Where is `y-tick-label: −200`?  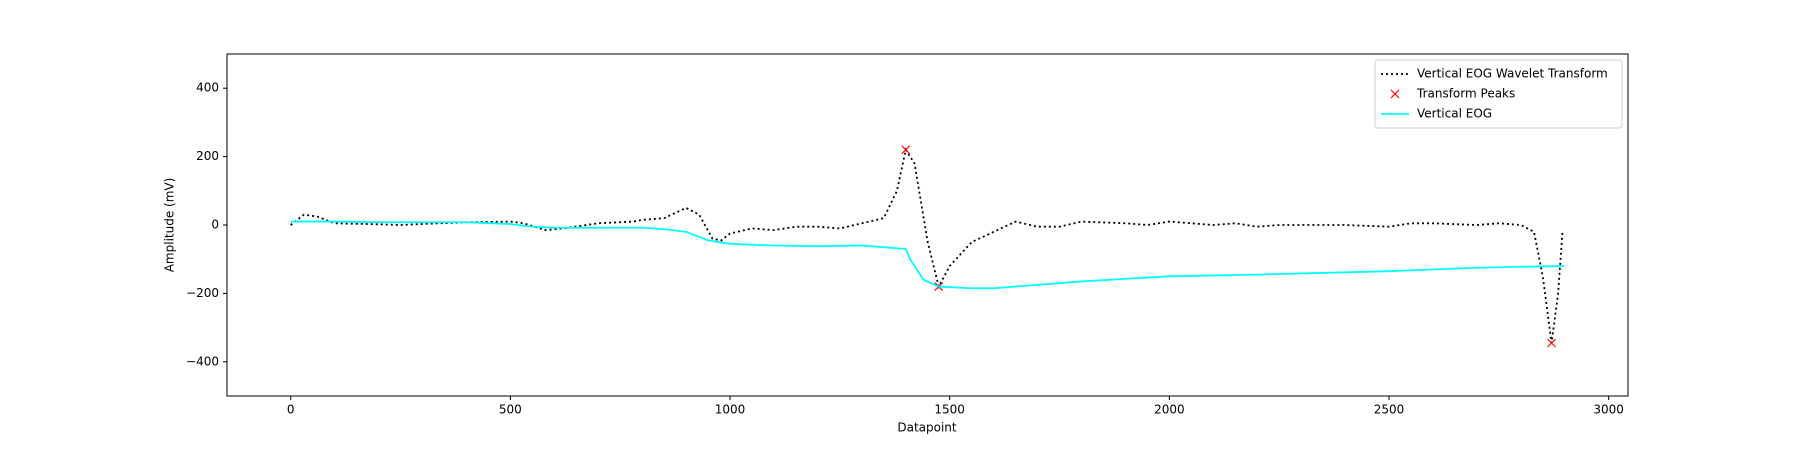
y-tick-label: −200 is located at coordinates (202, 293).